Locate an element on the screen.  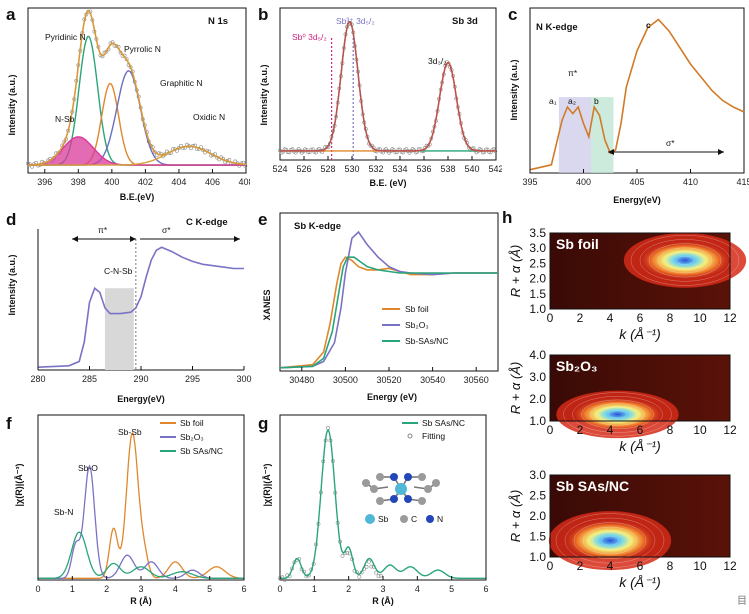
ann-graphitic: Graphitic N is located at coordinates (181, 83).